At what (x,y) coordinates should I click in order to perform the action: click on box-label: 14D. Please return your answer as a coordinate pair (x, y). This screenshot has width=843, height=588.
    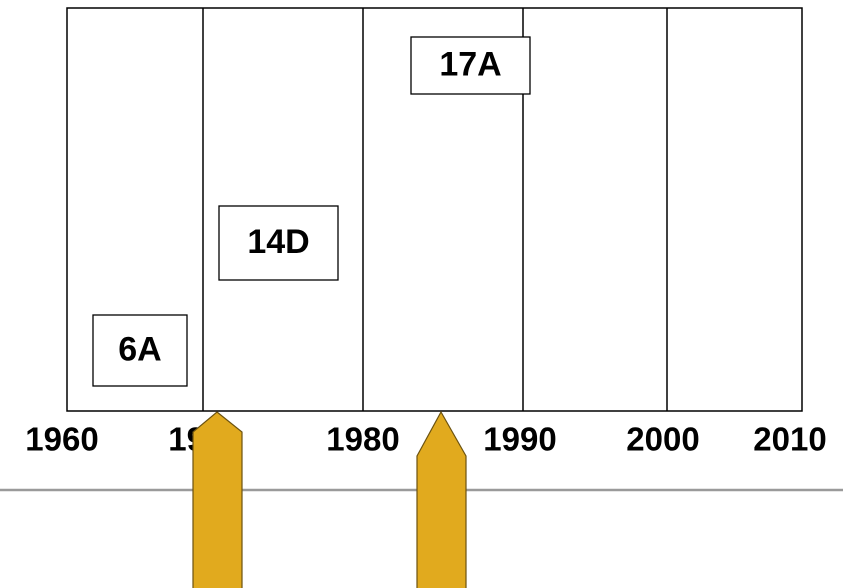
    Looking at the image, I should click on (278, 242).